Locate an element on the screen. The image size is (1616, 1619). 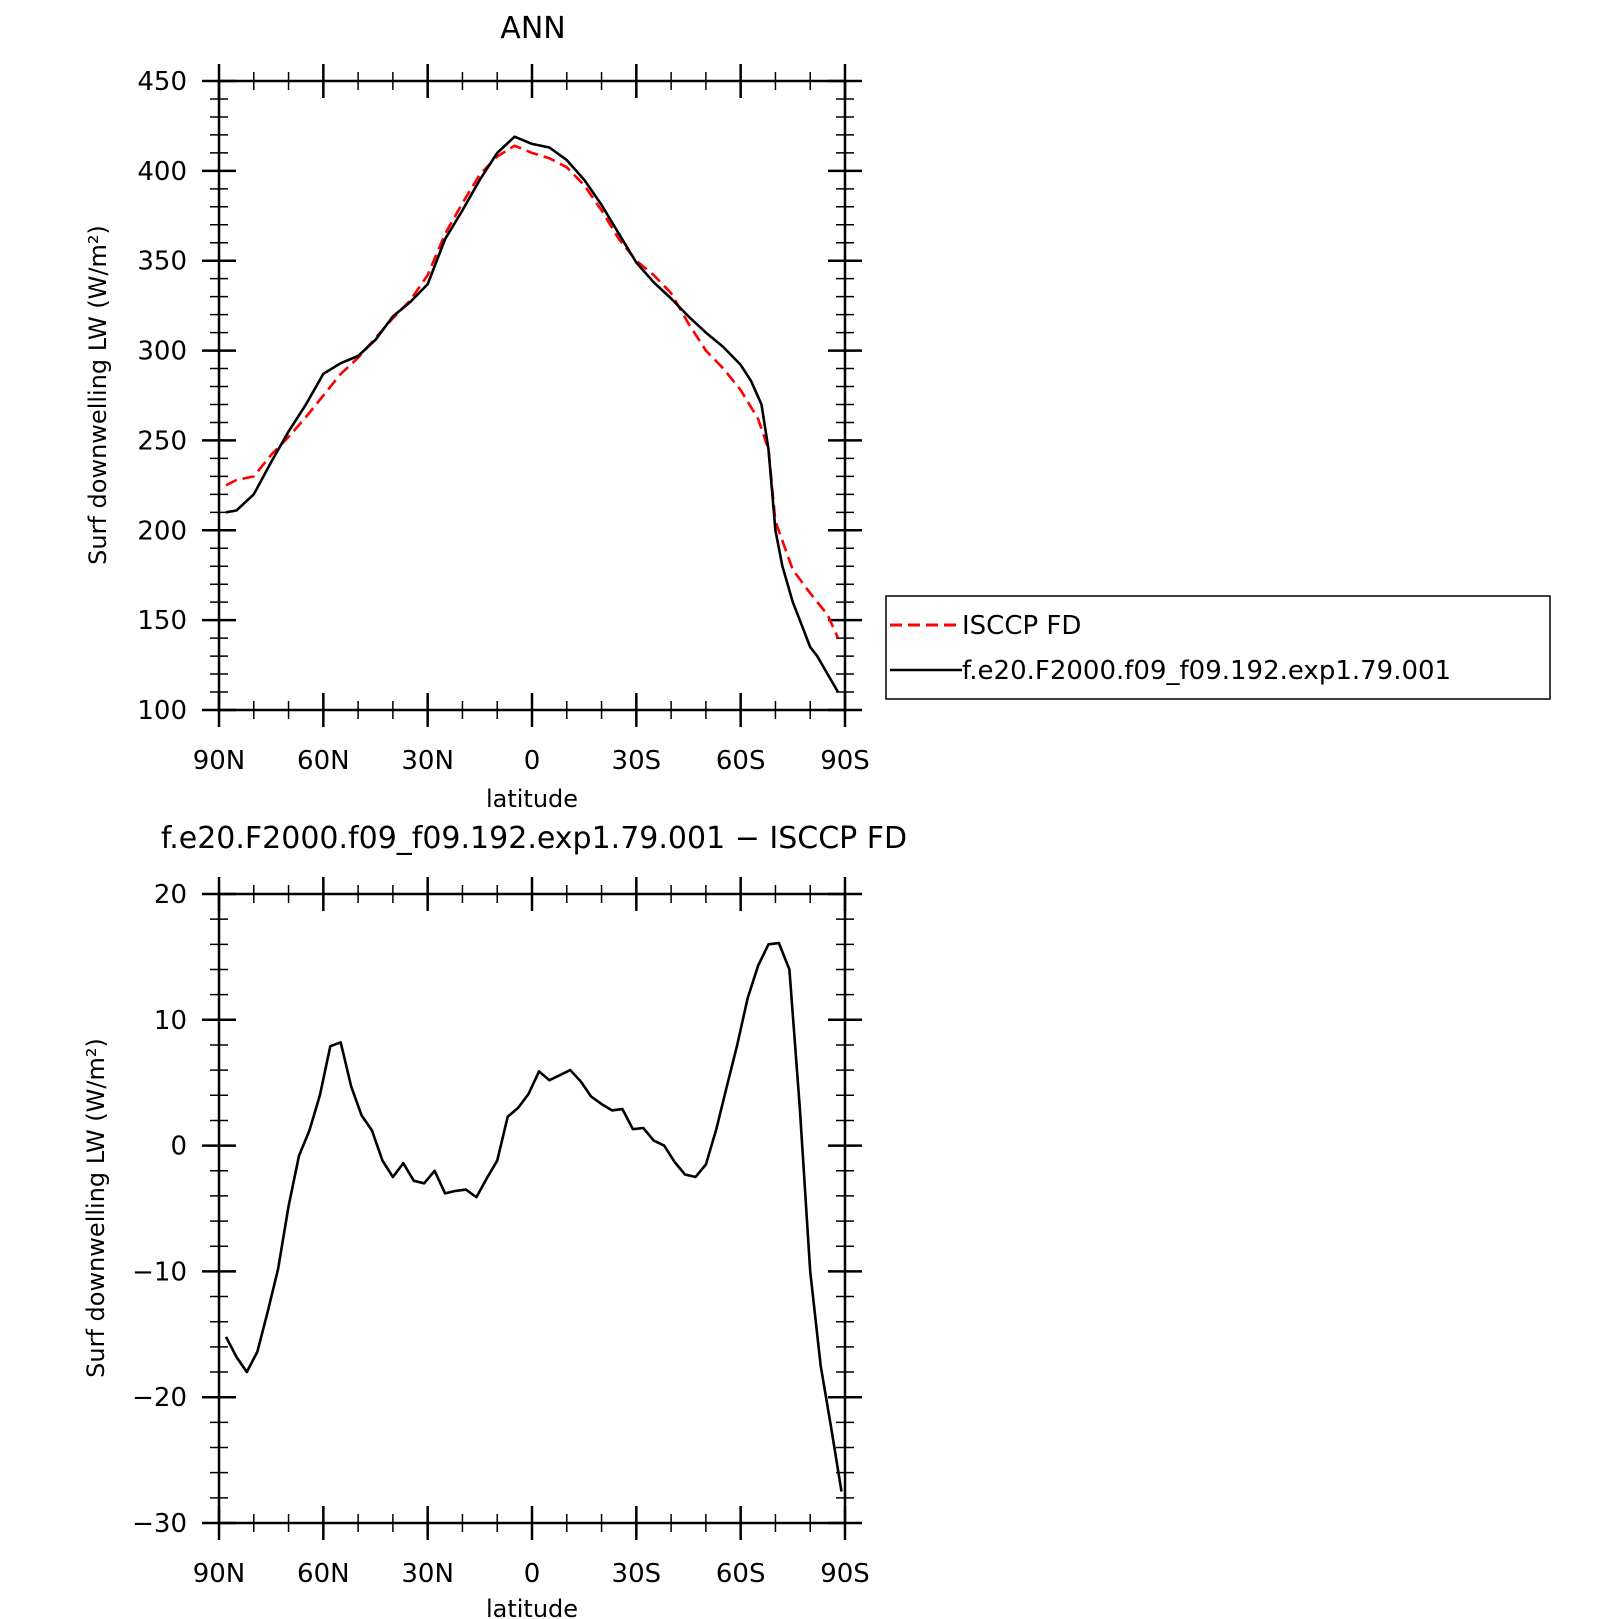
top-series-lines is located at coordinates (532, 414).